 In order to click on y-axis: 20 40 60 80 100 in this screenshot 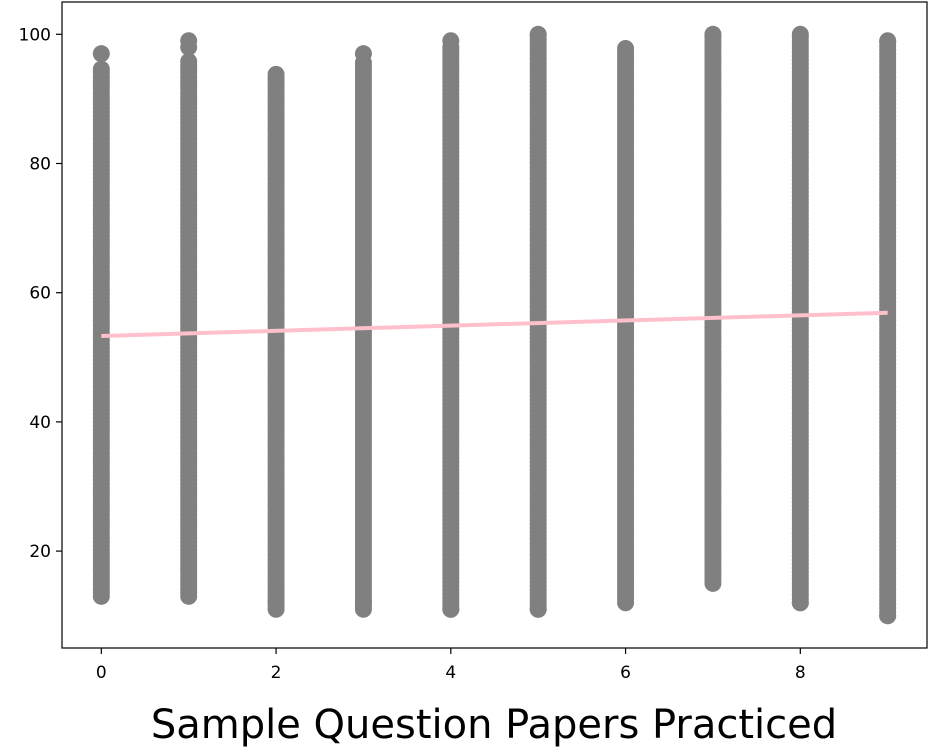, I will do `click(40, 293)`.